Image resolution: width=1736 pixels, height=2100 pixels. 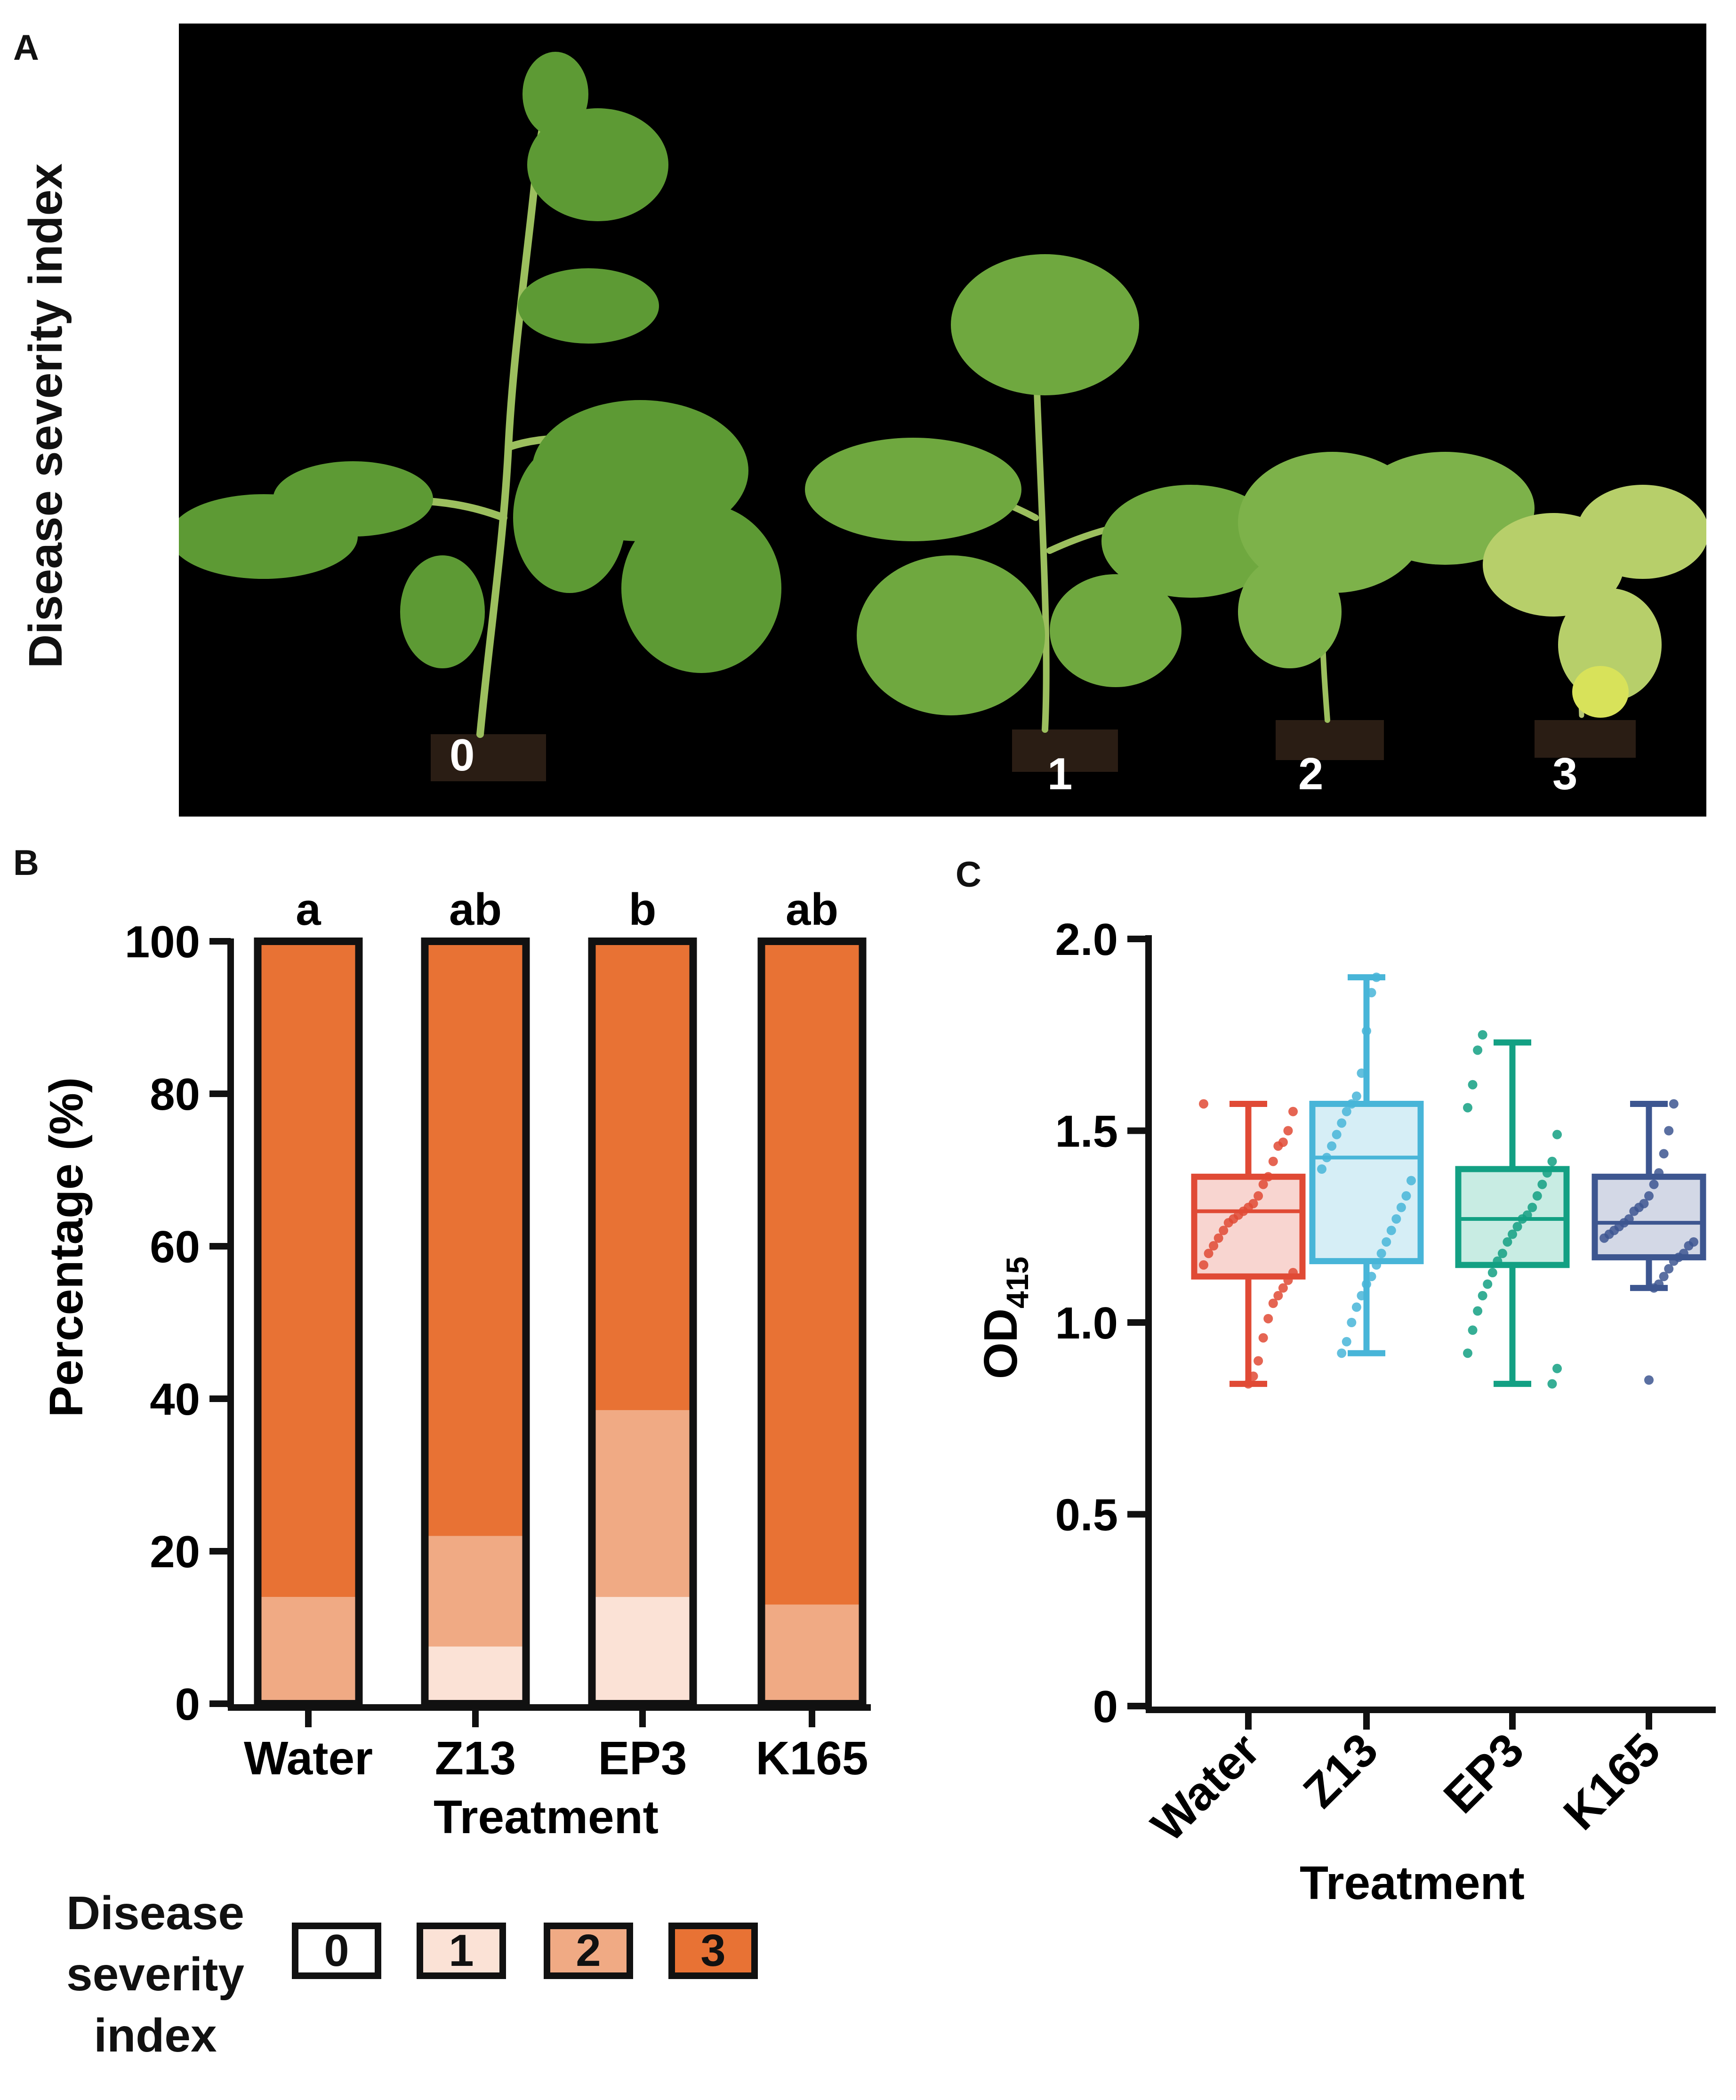 I want to click on x-tick-label: K165, so click(x=811, y=1758).